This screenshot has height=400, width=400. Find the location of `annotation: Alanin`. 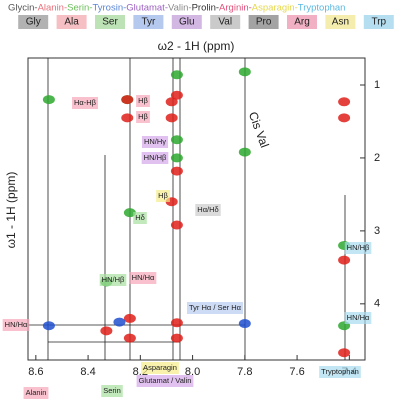

annotation: Alanin is located at coordinates (36, 393).